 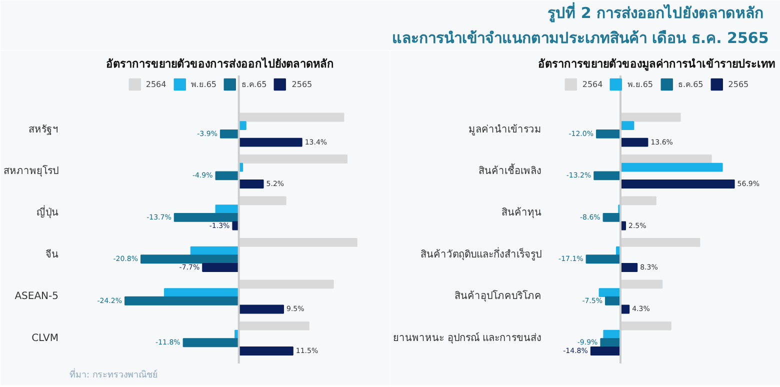 I want to click on y-tick-label: CLVM, so click(x=45, y=338).